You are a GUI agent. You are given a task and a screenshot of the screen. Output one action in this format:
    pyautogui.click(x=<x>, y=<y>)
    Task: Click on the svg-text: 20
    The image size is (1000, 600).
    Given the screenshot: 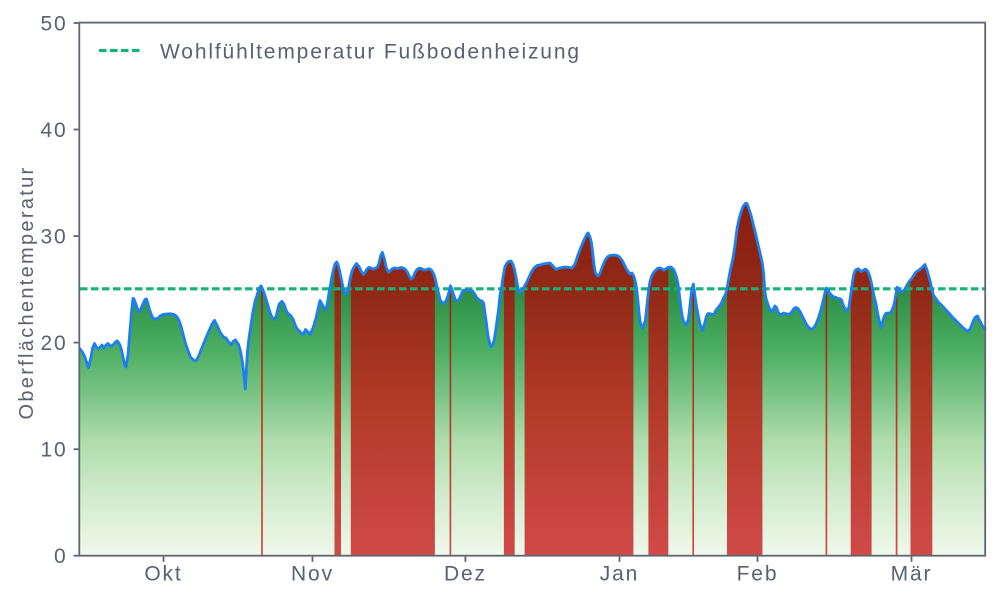 What is the action you would take?
    pyautogui.click(x=53, y=343)
    